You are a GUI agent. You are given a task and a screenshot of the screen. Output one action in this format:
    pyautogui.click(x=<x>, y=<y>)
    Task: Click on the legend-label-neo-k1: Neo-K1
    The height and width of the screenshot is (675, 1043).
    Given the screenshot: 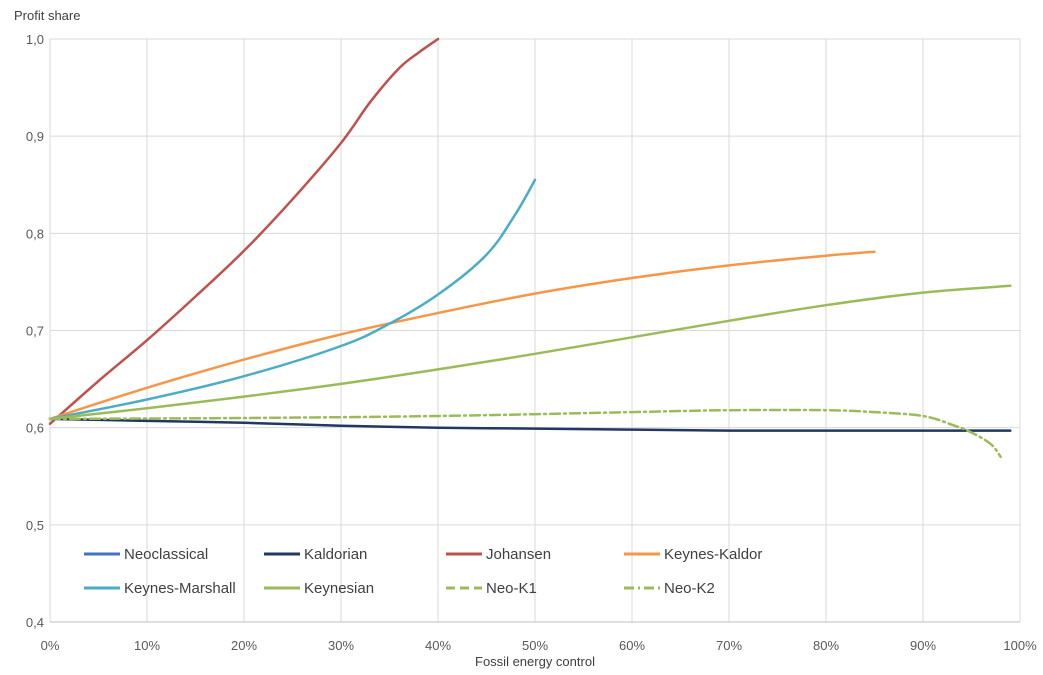 What is the action you would take?
    pyautogui.click(x=511, y=588)
    